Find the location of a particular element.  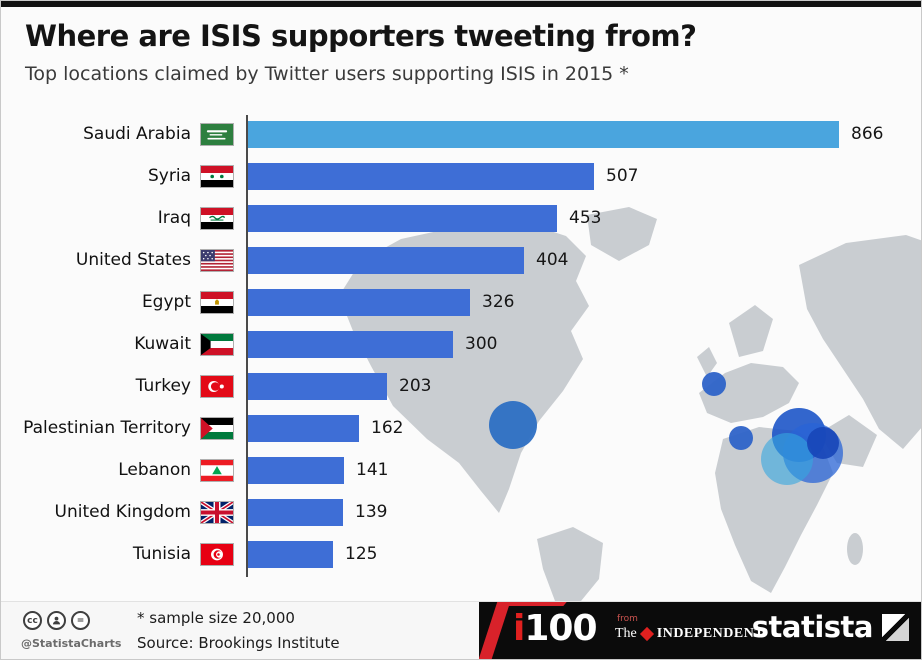

chart-row: United States 404 is located at coordinates (461, 260).